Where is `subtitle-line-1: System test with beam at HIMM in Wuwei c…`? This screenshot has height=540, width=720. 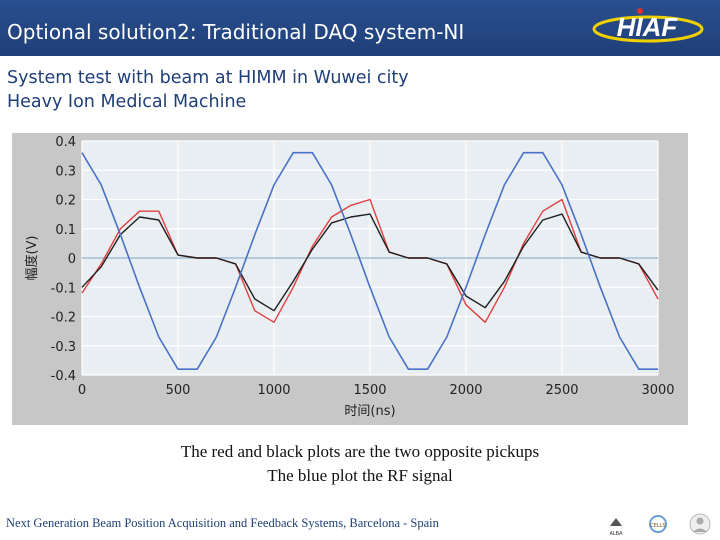 subtitle-line-1: System test with beam at HIMM in Wuwei c… is located at coordinates (208, 78).